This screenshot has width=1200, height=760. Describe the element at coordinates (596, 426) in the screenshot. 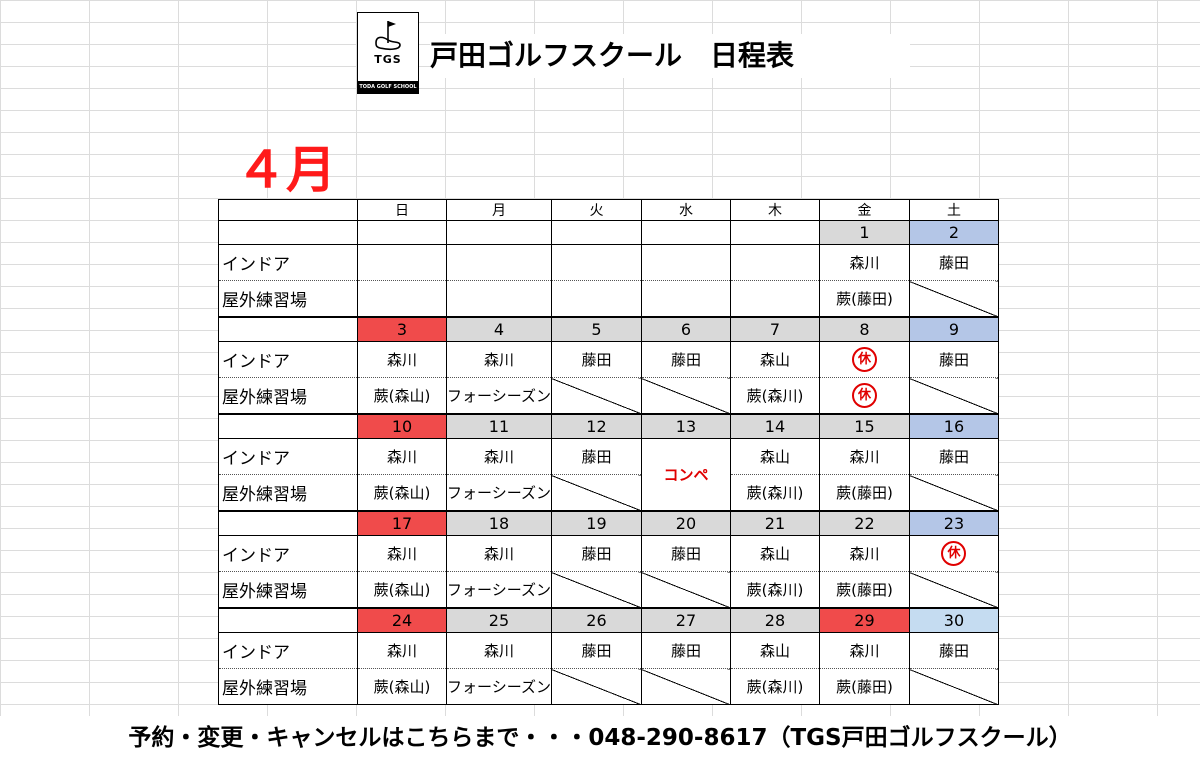

I see `date-cell: 12` at that location.